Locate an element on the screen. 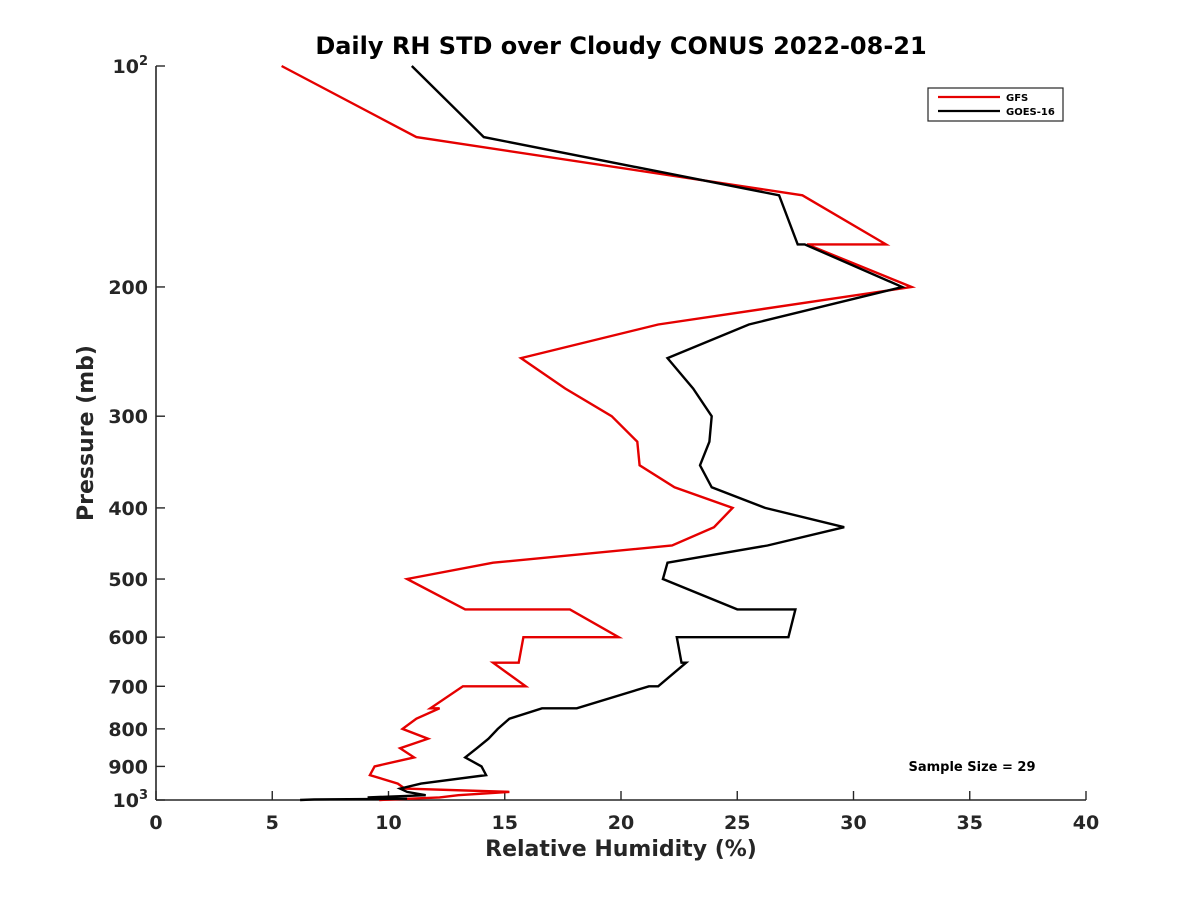  y-tick-label-text: 500 is located at coordinates (128, 580).